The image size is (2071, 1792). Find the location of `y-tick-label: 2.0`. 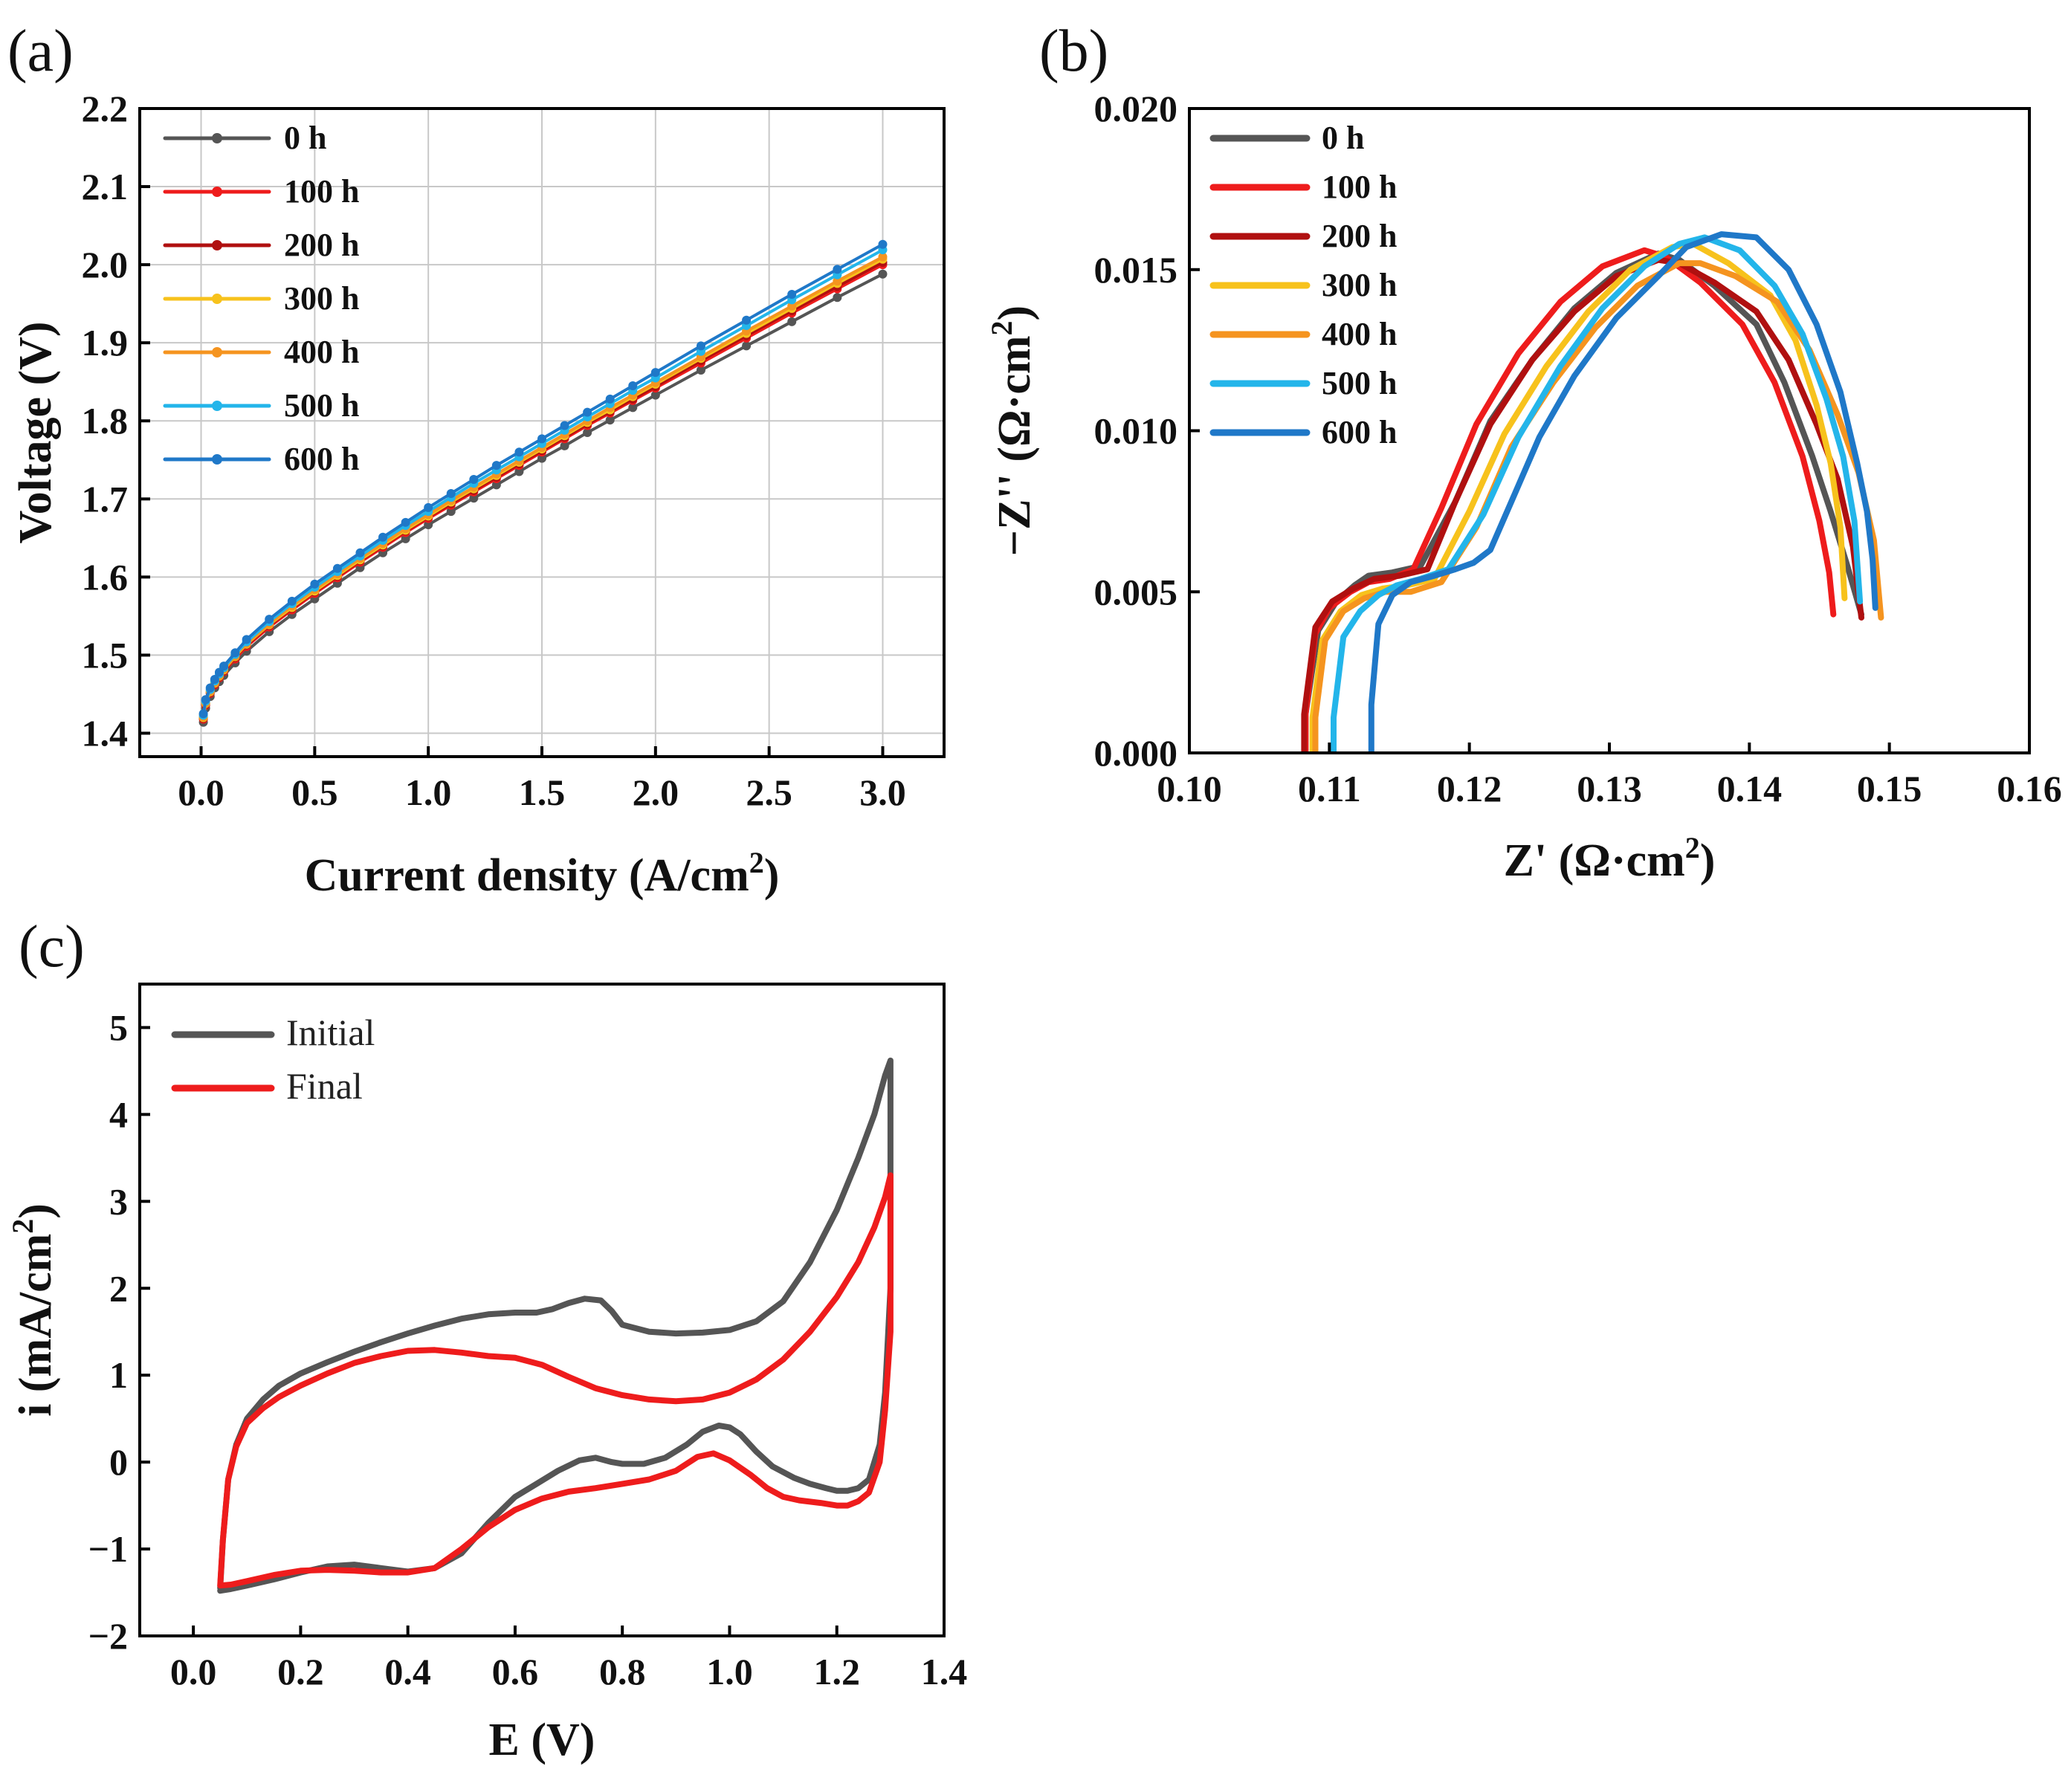

y-tick-label: 2.0 is located at coordinates (106, 264).